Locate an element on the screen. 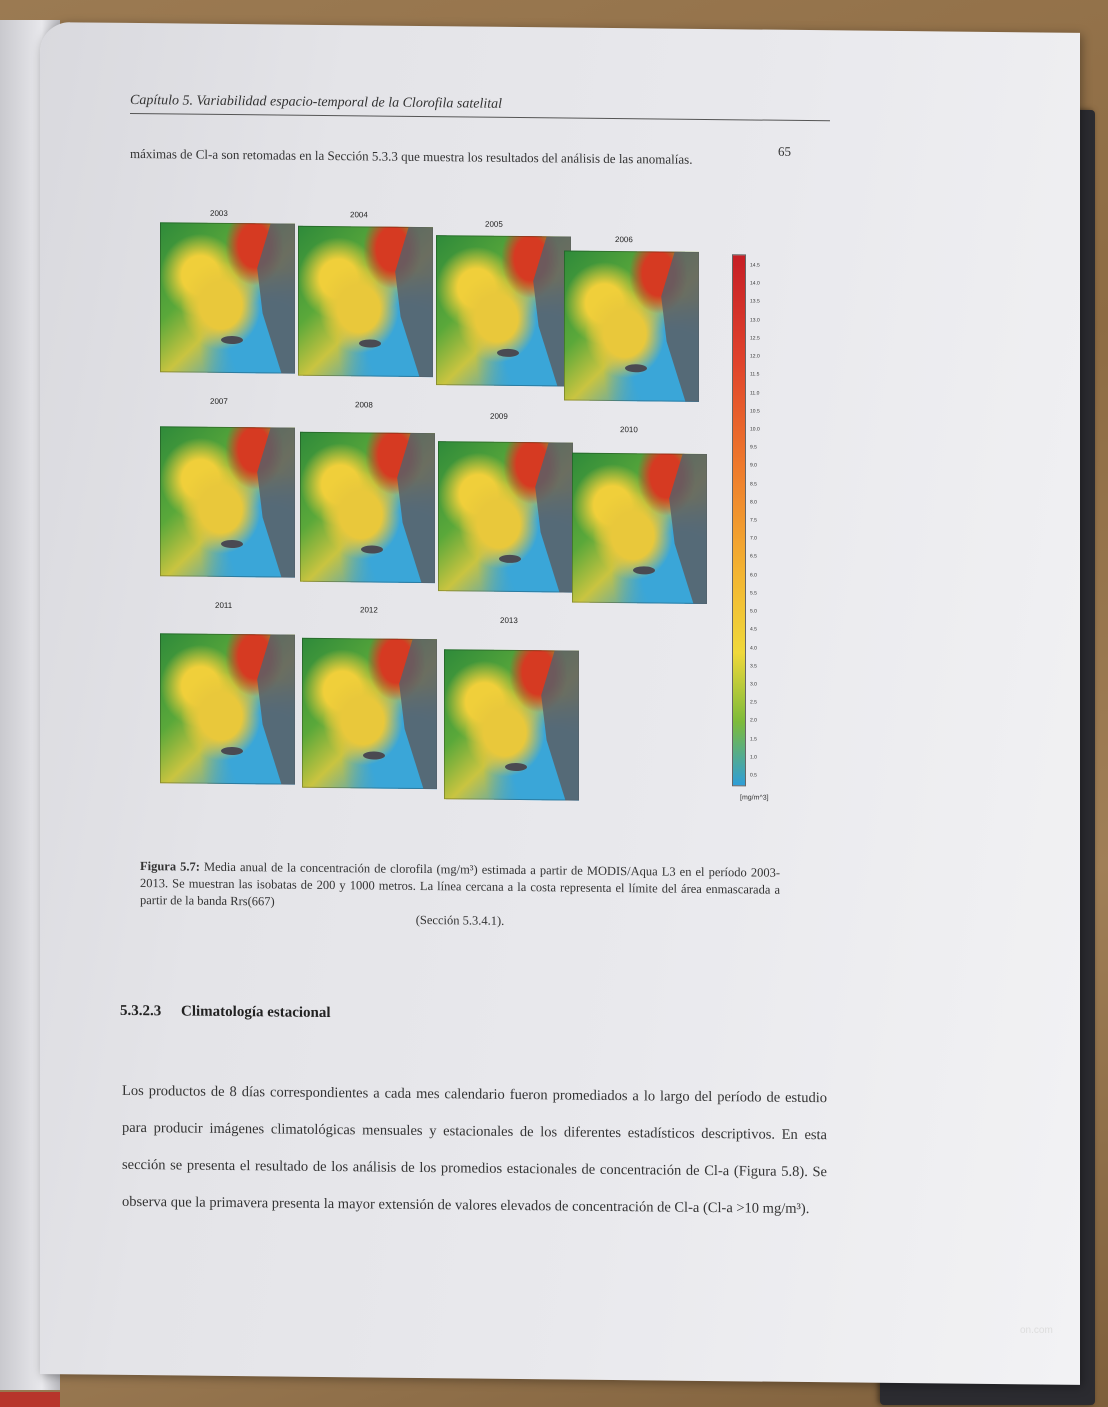 The width and height of the screenshot is (1108, 1407). colorbar-tick-label: 7.0 is located at coordinates (753, 538).